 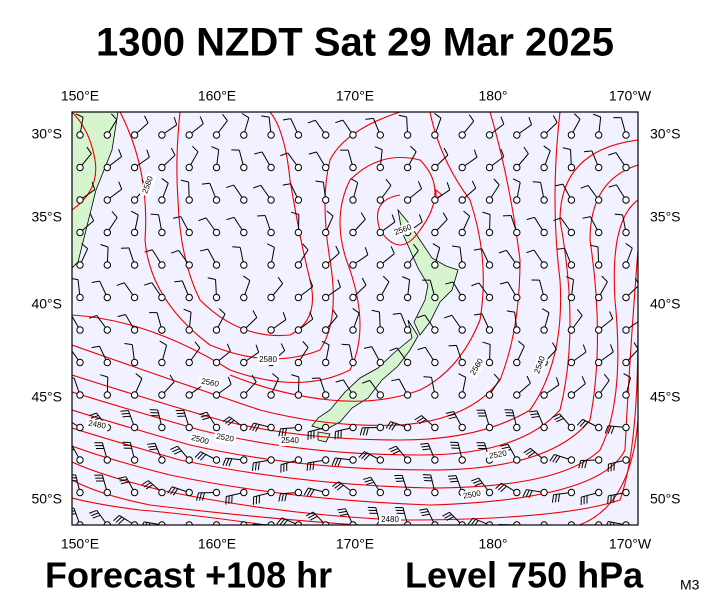 I want to click on contour-label-text: 2540, so click(x=290, y=440).